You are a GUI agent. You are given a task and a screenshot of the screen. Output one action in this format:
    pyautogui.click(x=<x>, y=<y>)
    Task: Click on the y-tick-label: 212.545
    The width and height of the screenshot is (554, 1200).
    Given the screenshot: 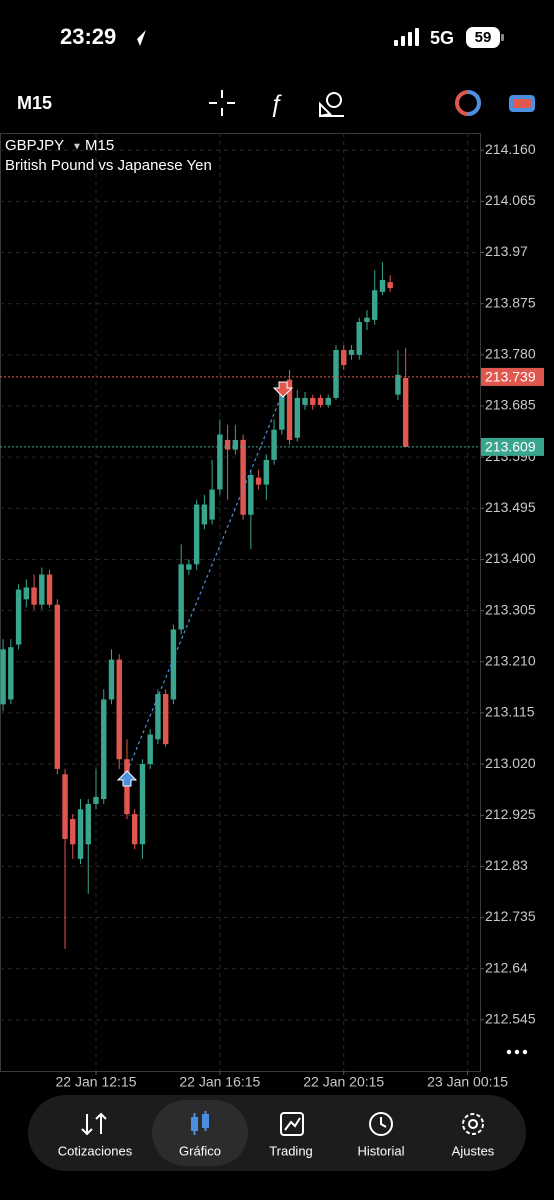 What is the action you would take?
    pyautogui.click(x=510, y=1019)
    